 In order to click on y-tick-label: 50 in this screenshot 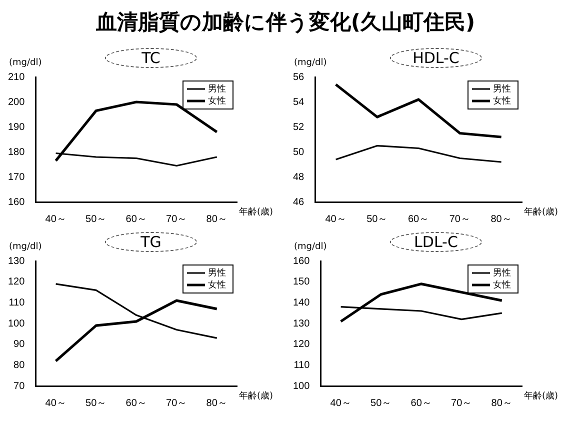, I will do `click(299, 152)`.